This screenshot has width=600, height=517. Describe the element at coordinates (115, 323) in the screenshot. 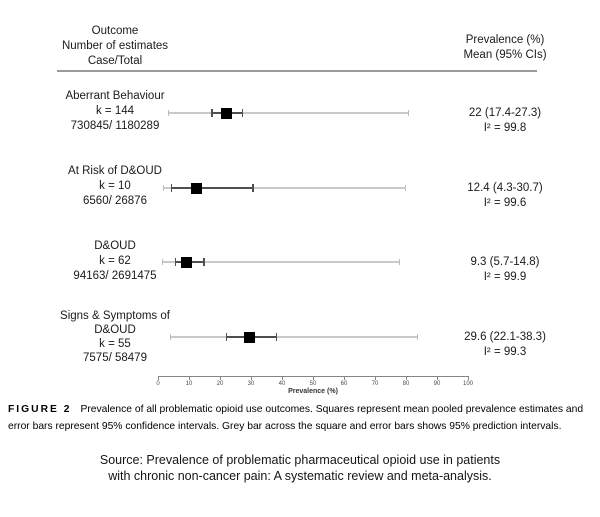

I see `outcome-name: Signs & Symptoms of D&OUD` at that location.